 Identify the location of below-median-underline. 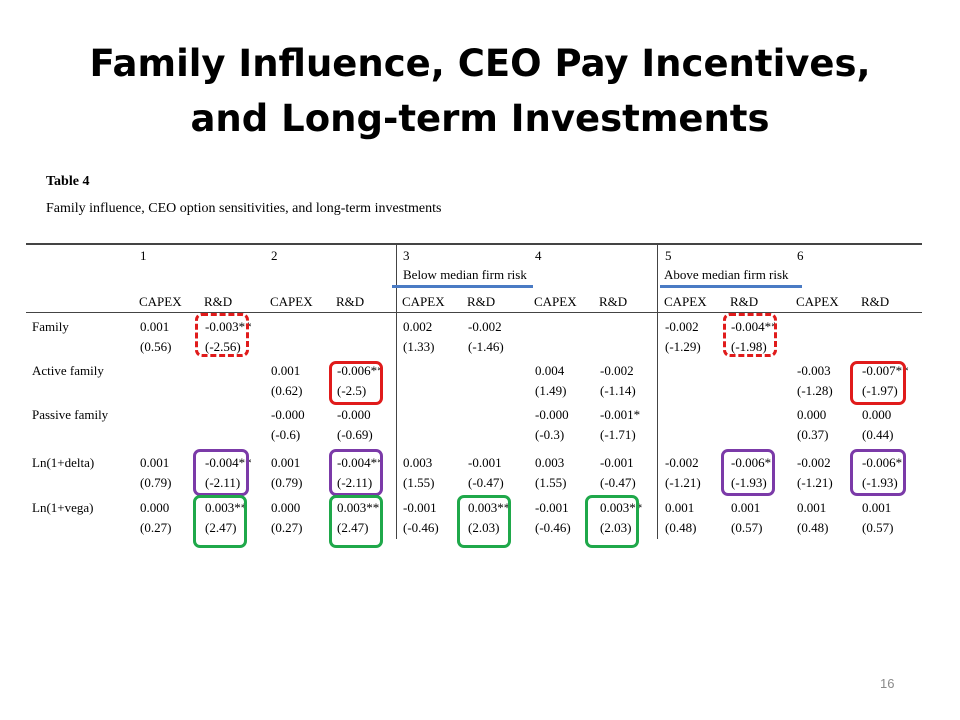
(462, 286).